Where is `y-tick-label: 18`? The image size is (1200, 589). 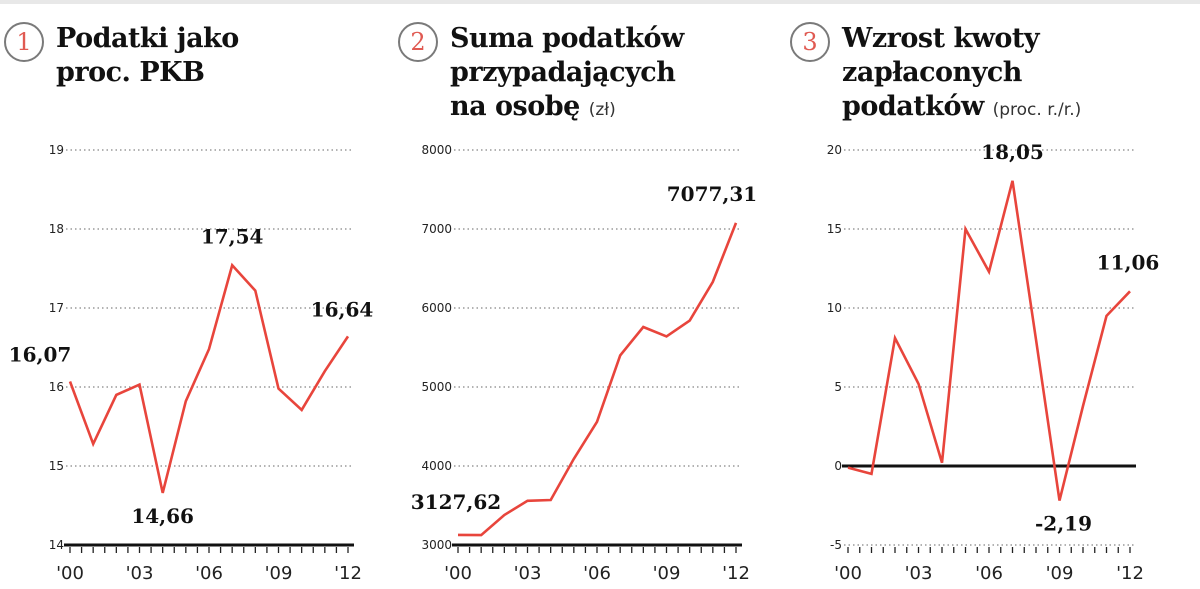
y-tick-label: 18 is located at coordinates (56, 229).